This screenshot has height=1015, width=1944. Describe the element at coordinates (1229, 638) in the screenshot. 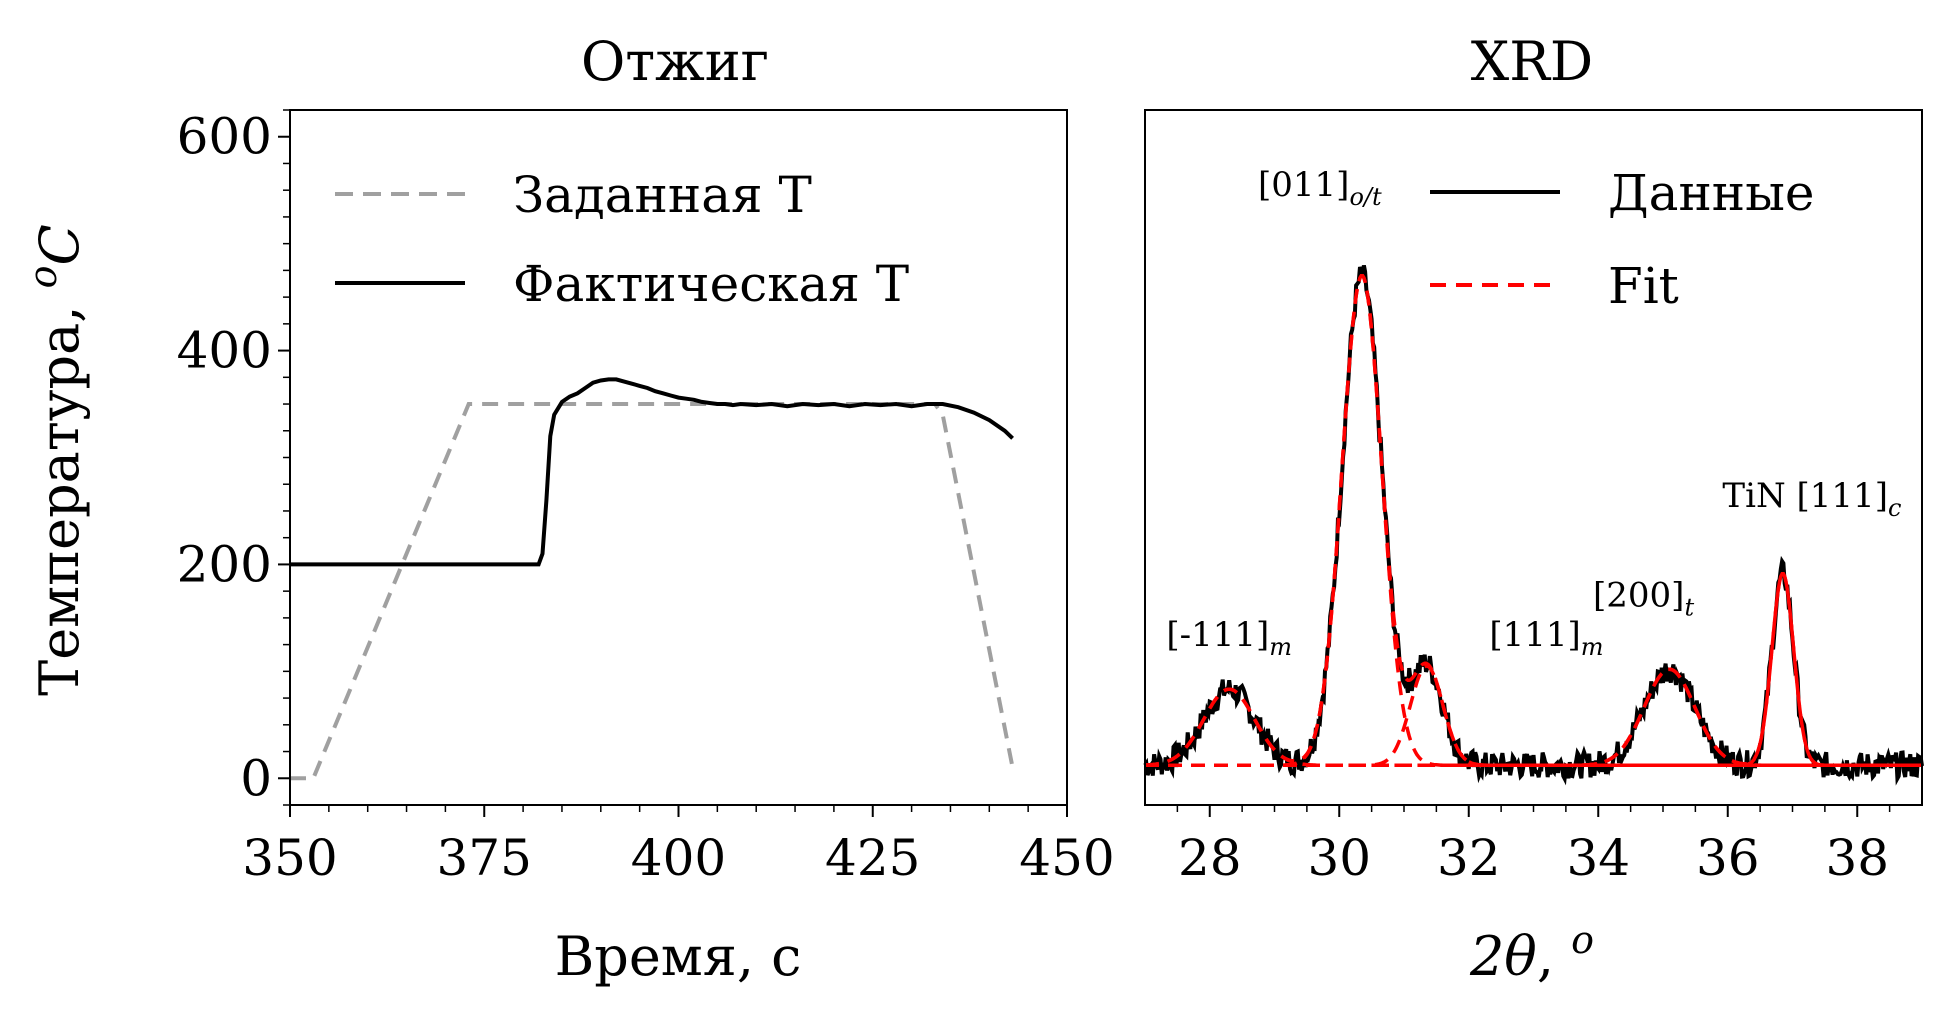

I see `peak-annotation: [-111]m` at that location.